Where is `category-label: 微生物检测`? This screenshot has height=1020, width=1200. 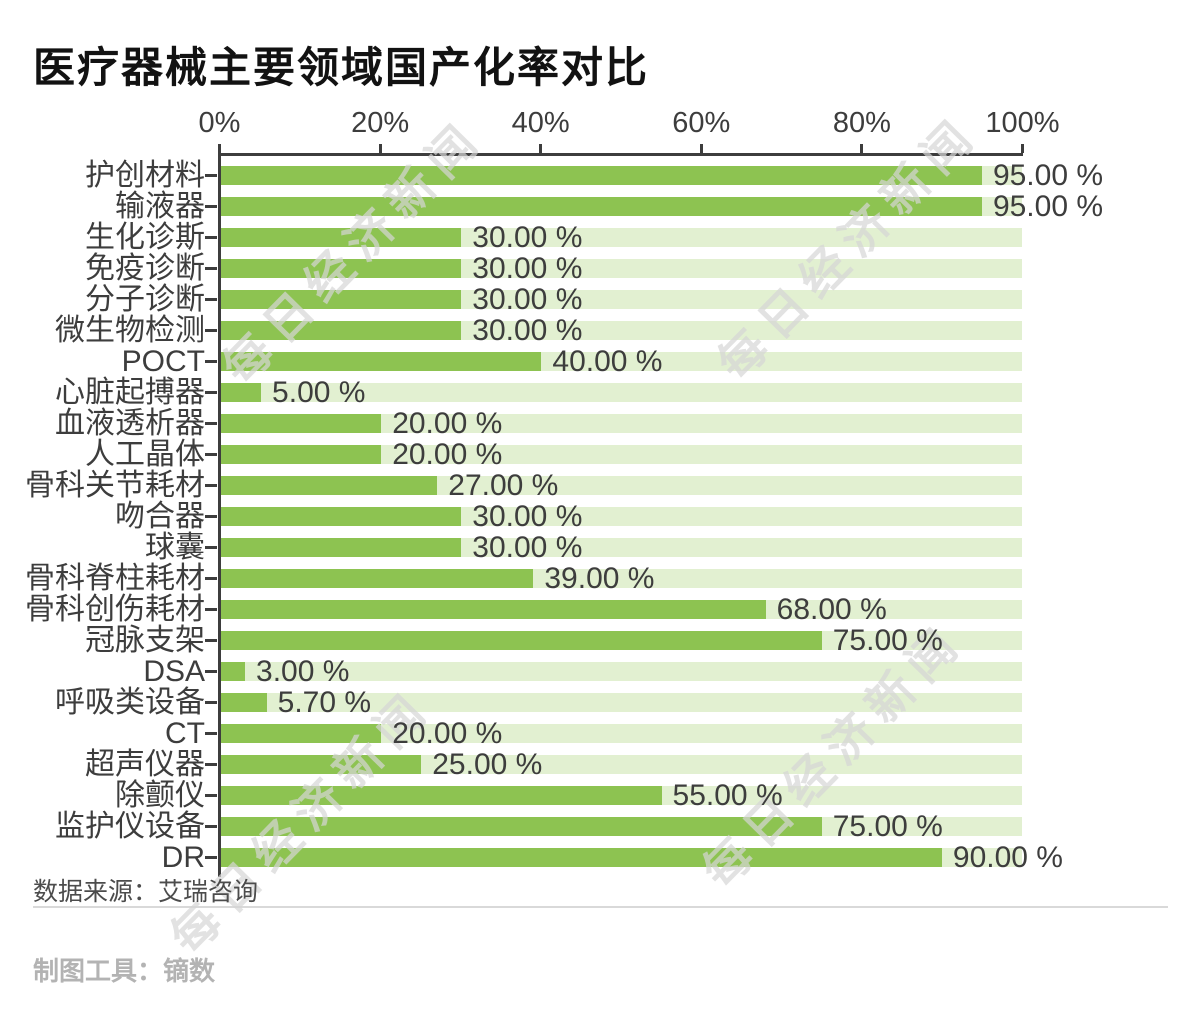 category-label: 微生物检测 is located at coordinates (130, 330).